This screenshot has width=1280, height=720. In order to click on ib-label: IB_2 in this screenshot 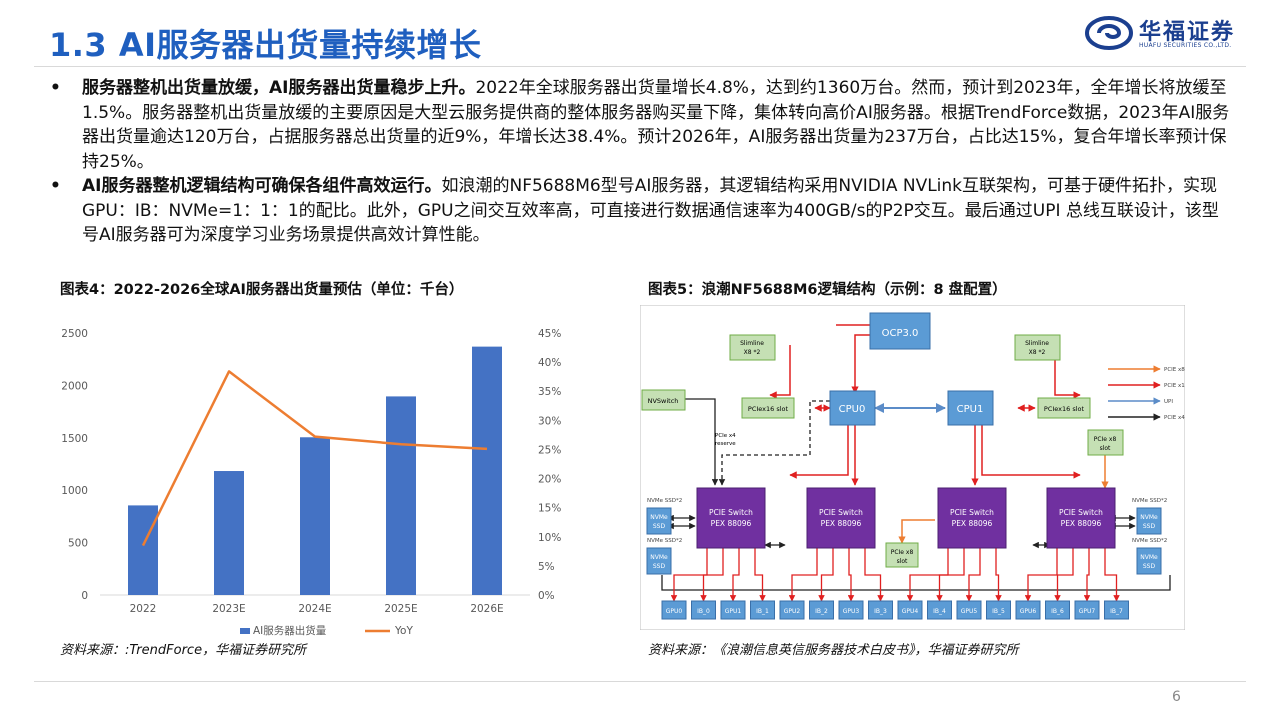, I will do `click(821, 611)`.